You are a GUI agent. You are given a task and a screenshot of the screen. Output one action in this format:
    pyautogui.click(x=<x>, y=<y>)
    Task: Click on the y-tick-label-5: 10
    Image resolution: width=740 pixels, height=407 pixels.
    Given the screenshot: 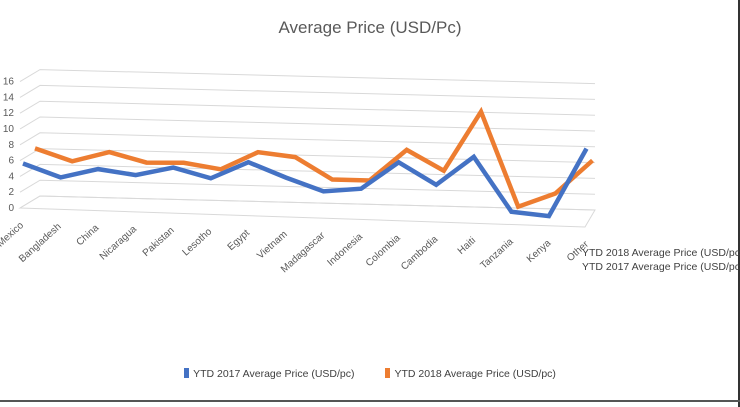 What is the action you would take?
    pyautogui.click(x=9, y=129)
    